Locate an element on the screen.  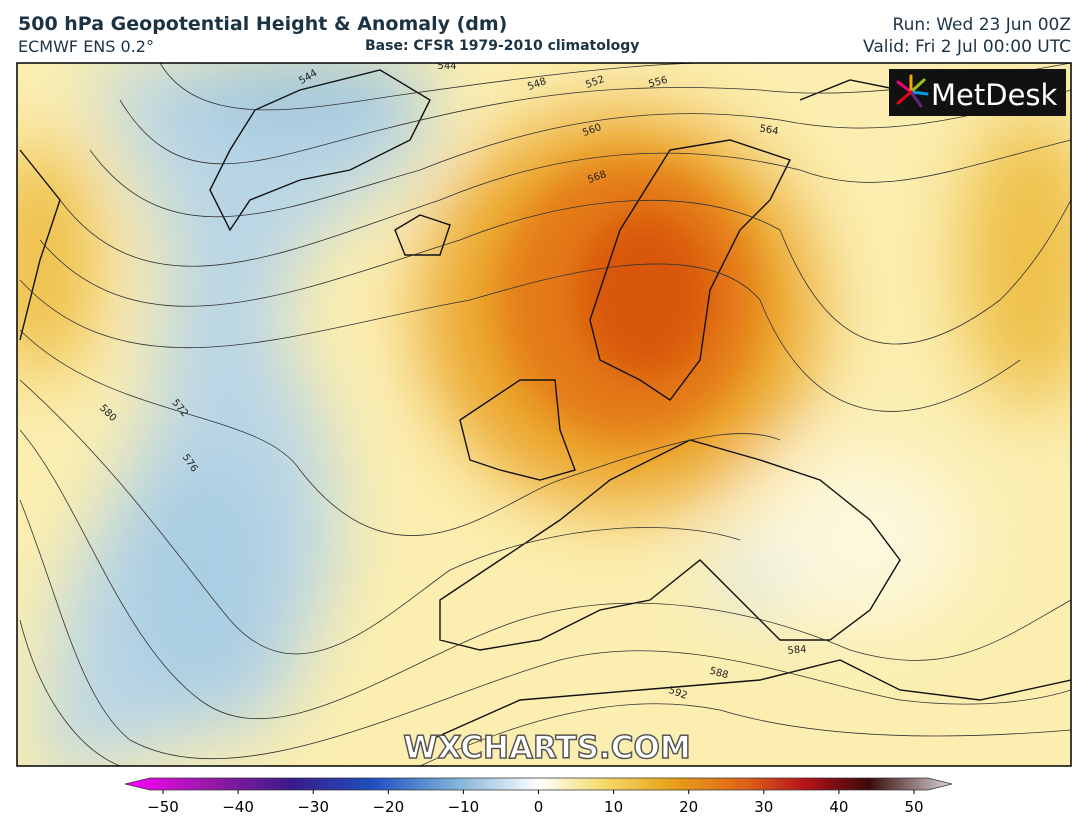
logo: MetDesk is located at coordinates (977, 92).